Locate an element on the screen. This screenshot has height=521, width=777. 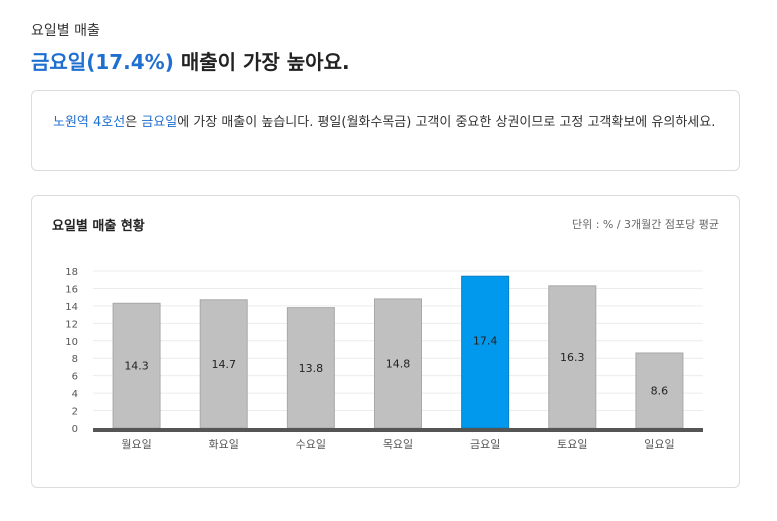
chart-unit: 단위 : % / 3개월간 점포당 평균 is located at coordinates (645, 224).